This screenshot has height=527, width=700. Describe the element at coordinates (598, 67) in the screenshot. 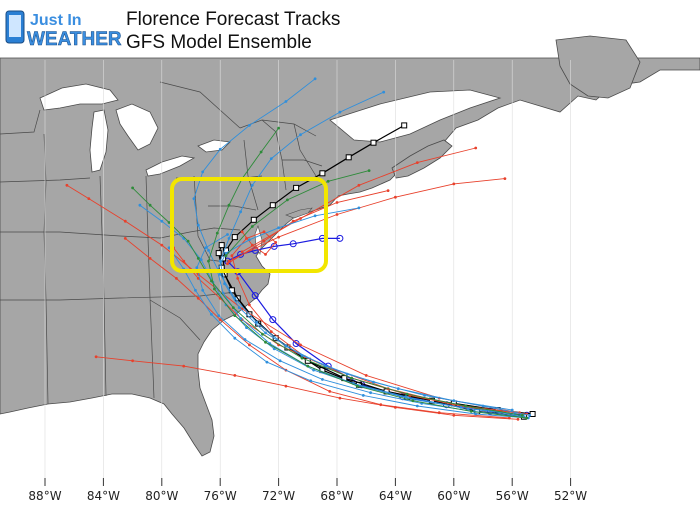

I see `newfoundland` at that location.